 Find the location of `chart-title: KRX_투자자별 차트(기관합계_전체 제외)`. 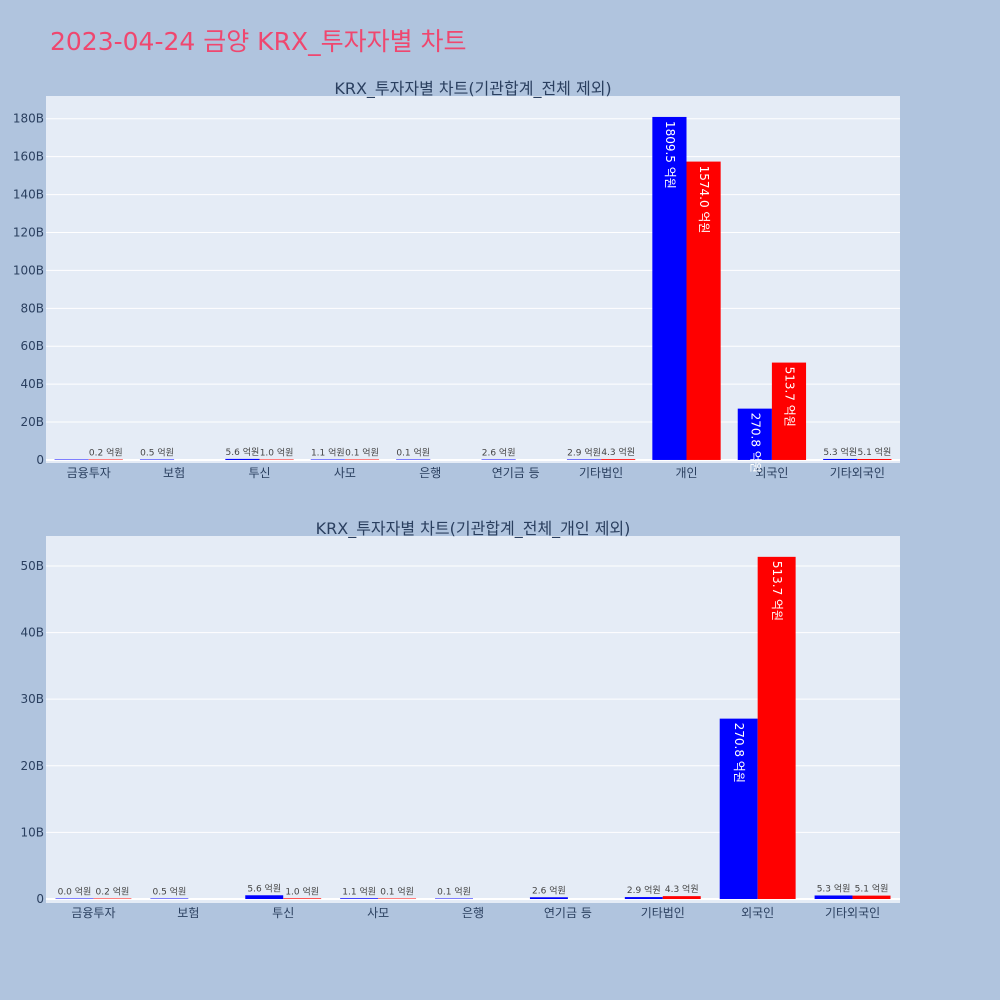

chart-title: KRX_투자자별 차트(기관합계_전체 제외) is located at coordinates (472, 89).